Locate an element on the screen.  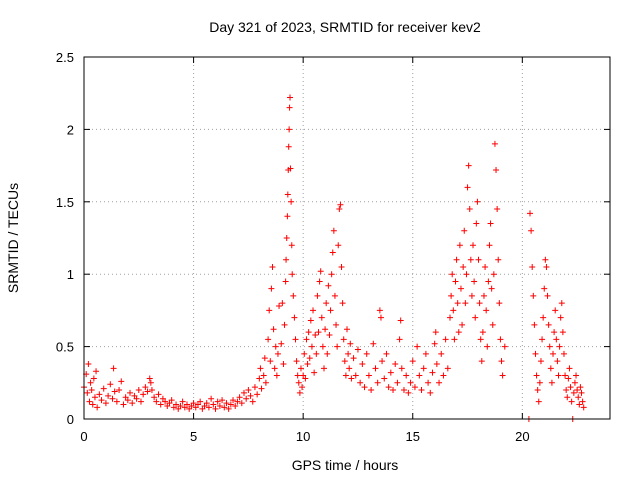
y-axis-title: SRMTID / TECUs is located at coordinates (13, 238).